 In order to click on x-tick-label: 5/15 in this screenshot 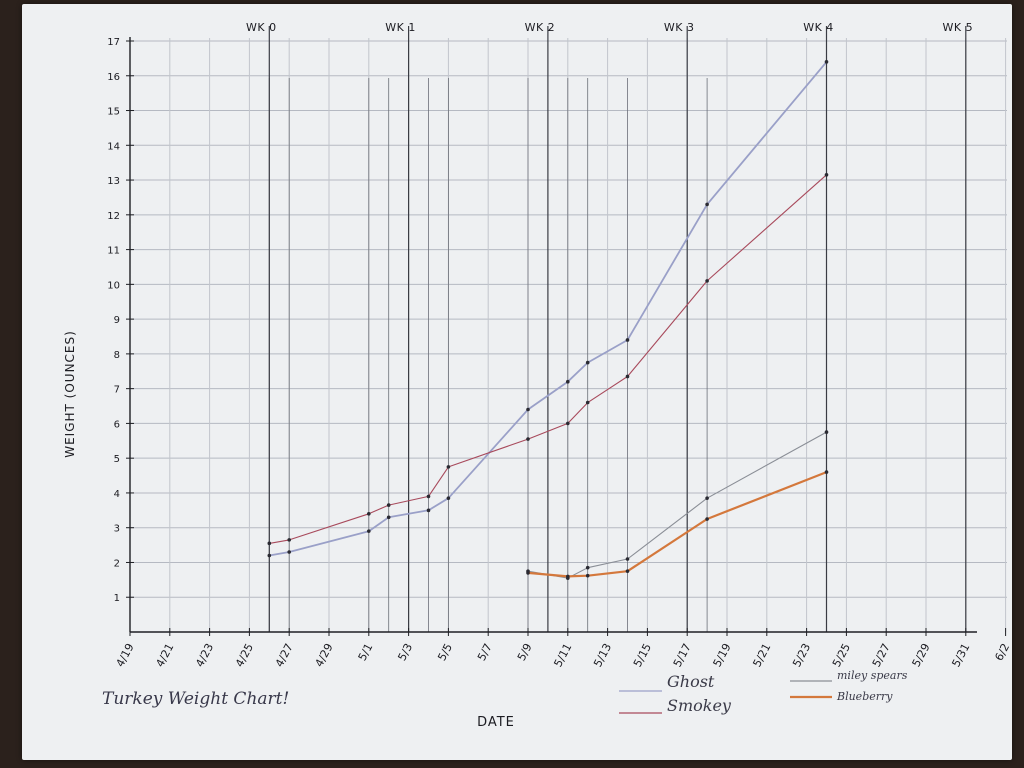, I will do `click(642, 655)`.